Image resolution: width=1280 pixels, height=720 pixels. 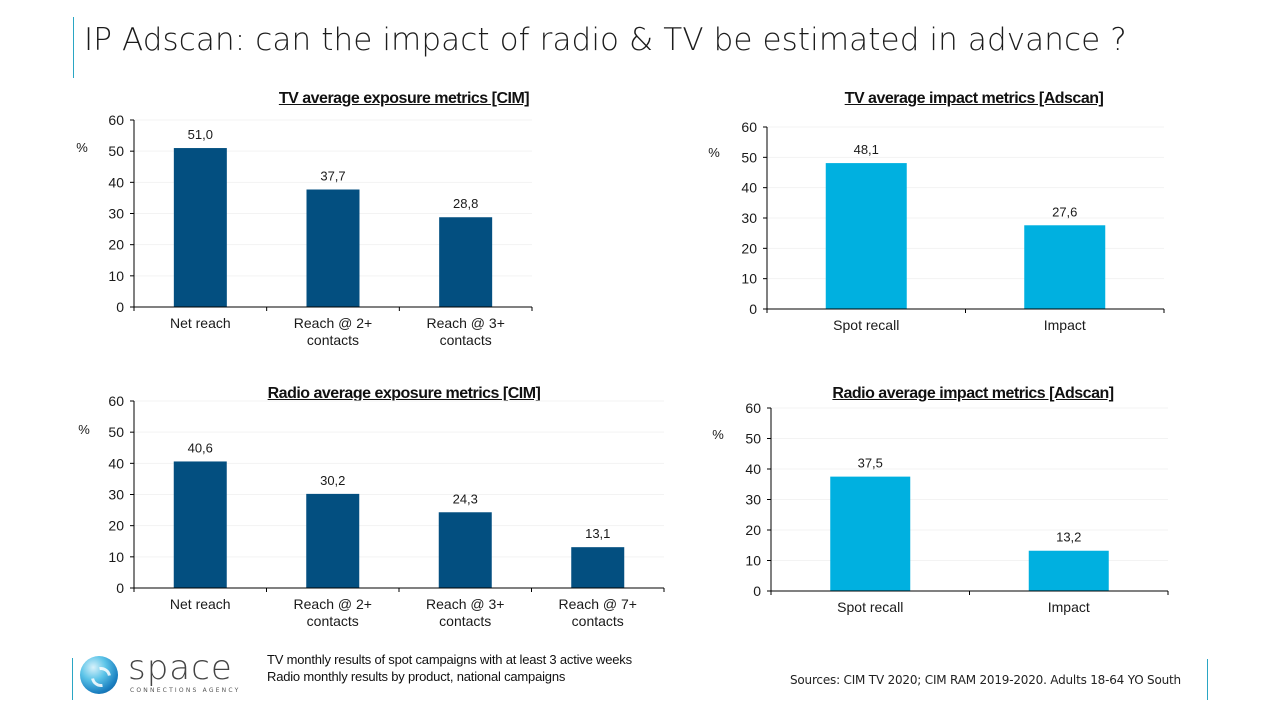 I want to click on space-logo: space CONNECTIONS AGENCY, so click(x=163, y=674).